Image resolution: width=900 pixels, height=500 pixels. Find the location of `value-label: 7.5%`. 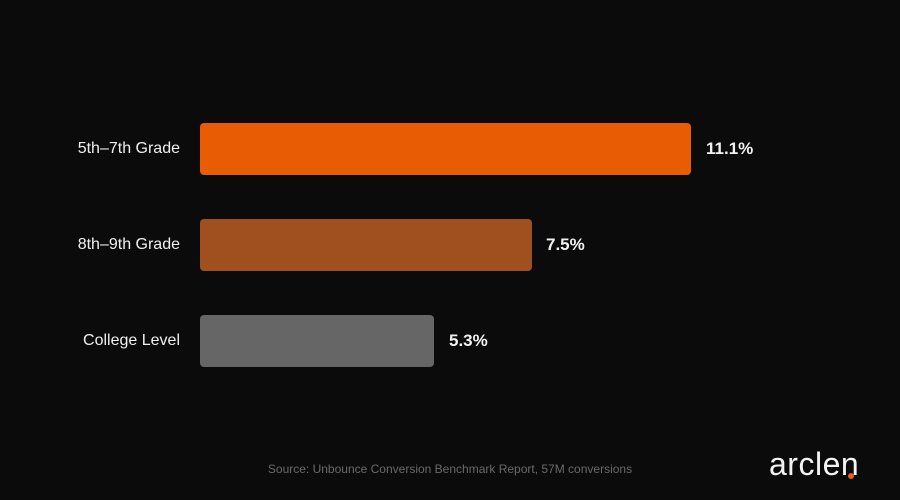

value-label: 7.5% is located at coordinates (565, 244).